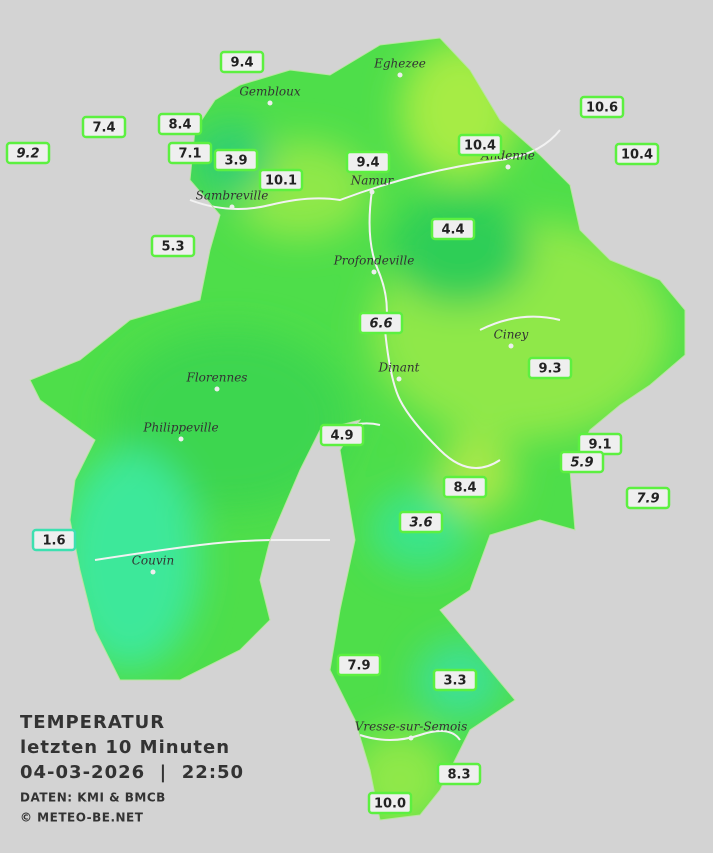  I want to click on station-value: 1.6, so click(53, 541).